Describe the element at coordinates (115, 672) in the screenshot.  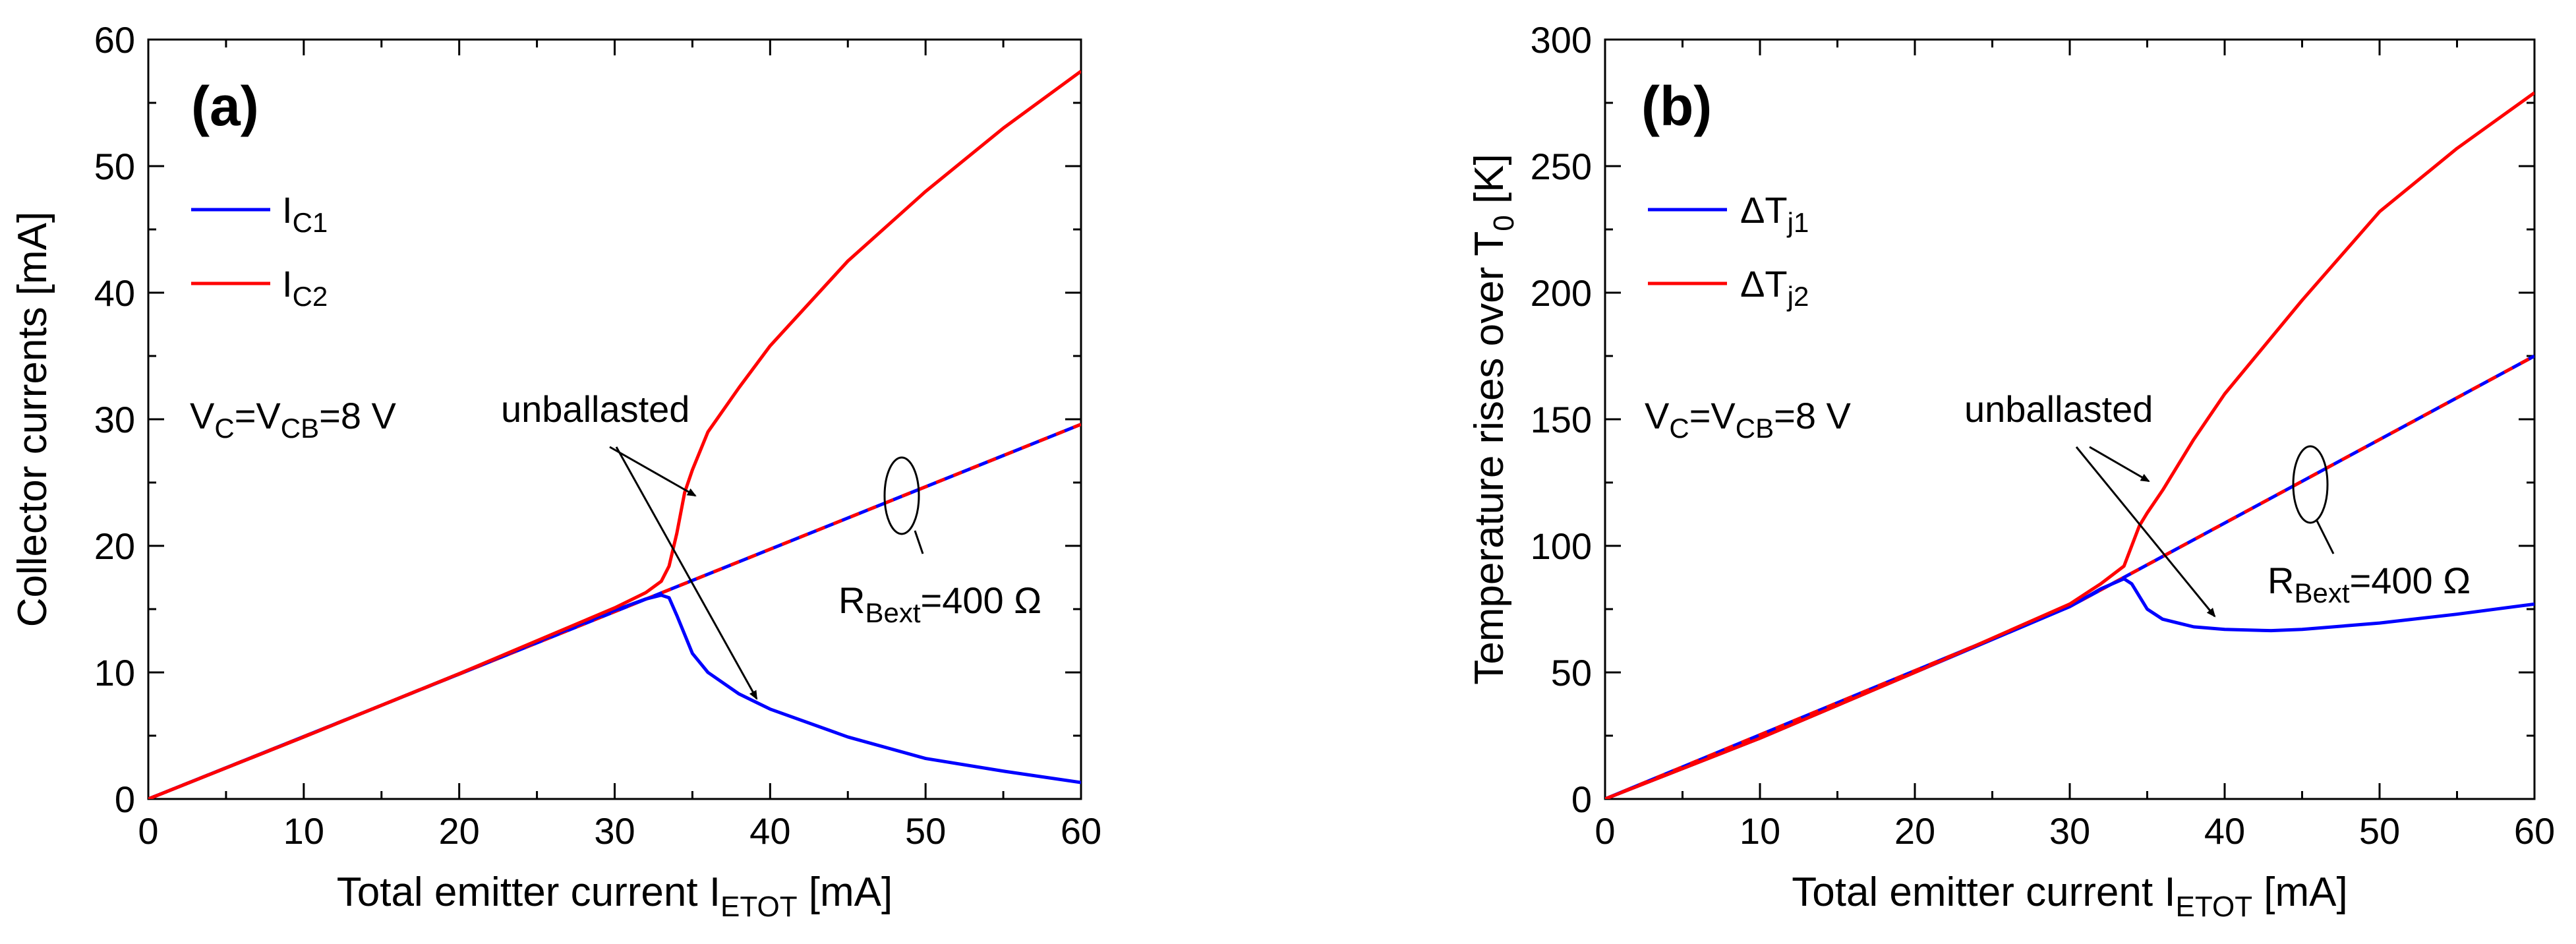
I see `y-tick-label: 10` at that location.